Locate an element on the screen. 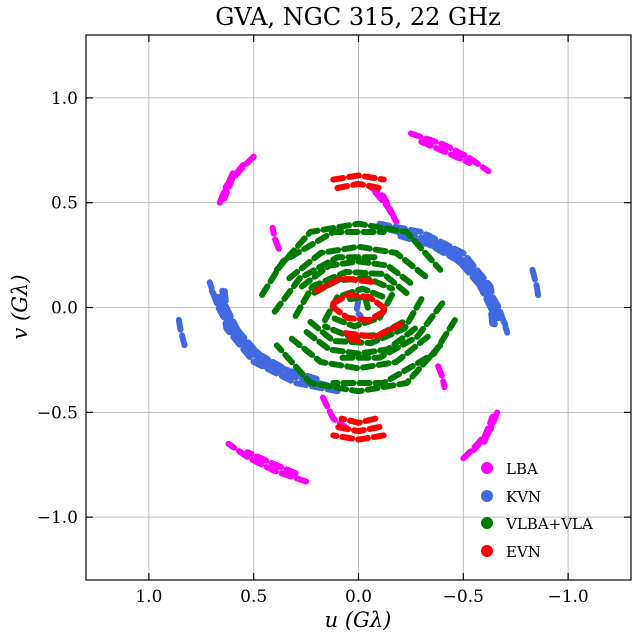  legend-item-vlba-vla: VLBA+VLA is located at coordinates (537, 524).